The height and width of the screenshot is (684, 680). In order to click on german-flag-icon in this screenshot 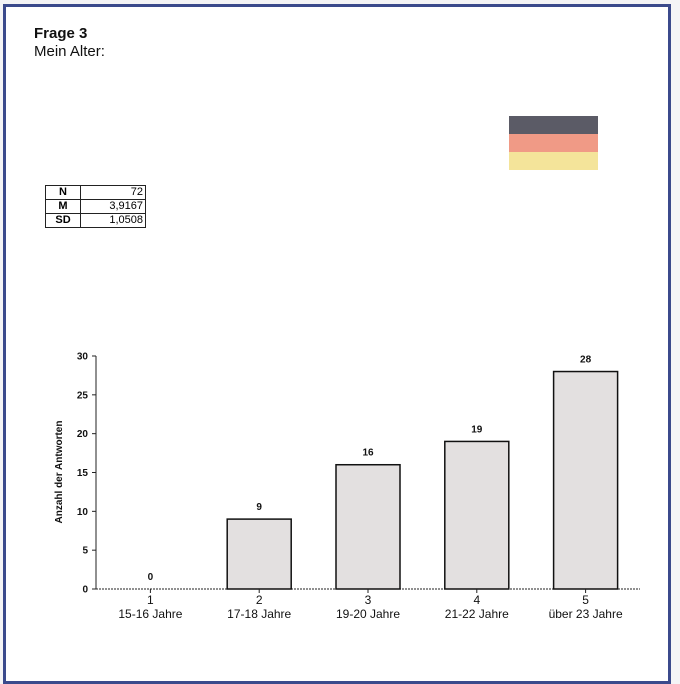, I will do `click(553, 143)`.